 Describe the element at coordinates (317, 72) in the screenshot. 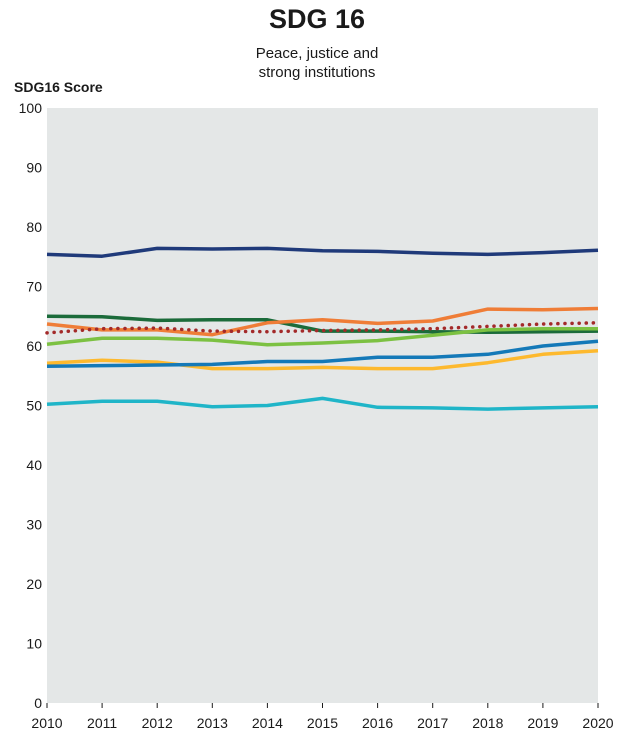

I see `subtitle-line-2: strong institutions` at that location.